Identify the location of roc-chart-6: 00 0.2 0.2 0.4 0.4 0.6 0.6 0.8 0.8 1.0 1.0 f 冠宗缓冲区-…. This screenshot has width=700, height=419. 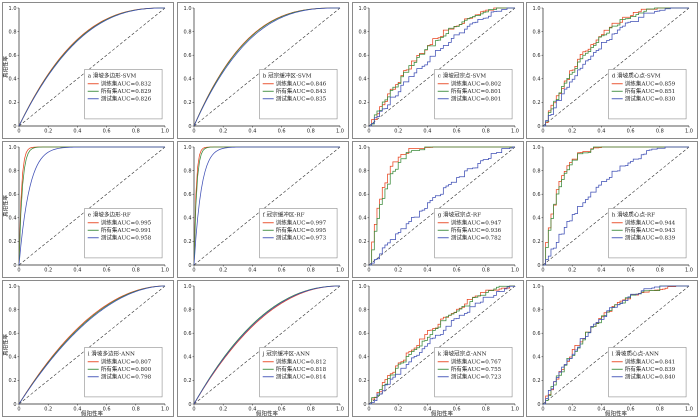
(264, 209).